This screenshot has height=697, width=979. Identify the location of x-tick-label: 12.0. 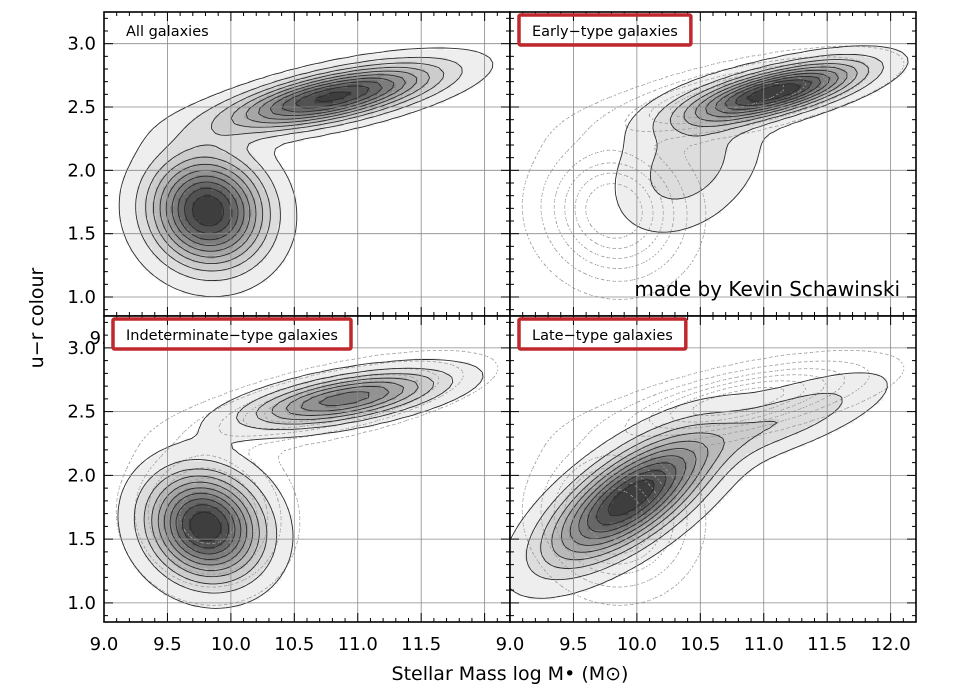
(891, 644).